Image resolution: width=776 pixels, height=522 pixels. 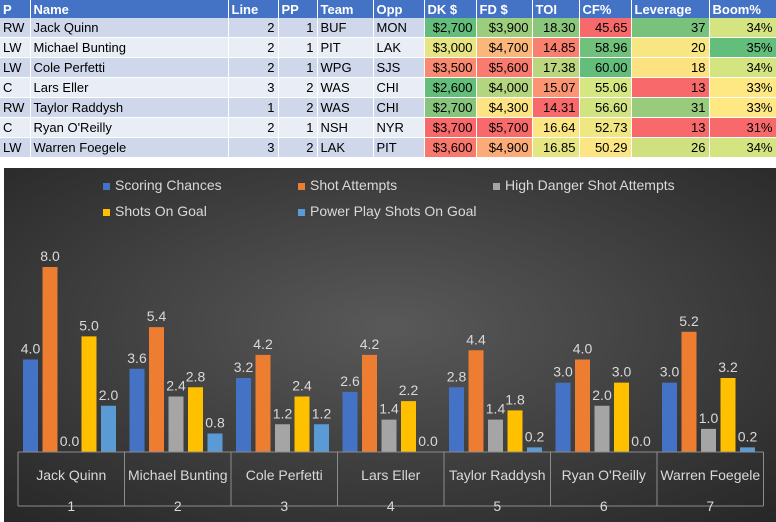 What do you see at coordinates (670, 127) in the screenshot?
I see `cell-lev: 13` at bounding box center [670, 127].